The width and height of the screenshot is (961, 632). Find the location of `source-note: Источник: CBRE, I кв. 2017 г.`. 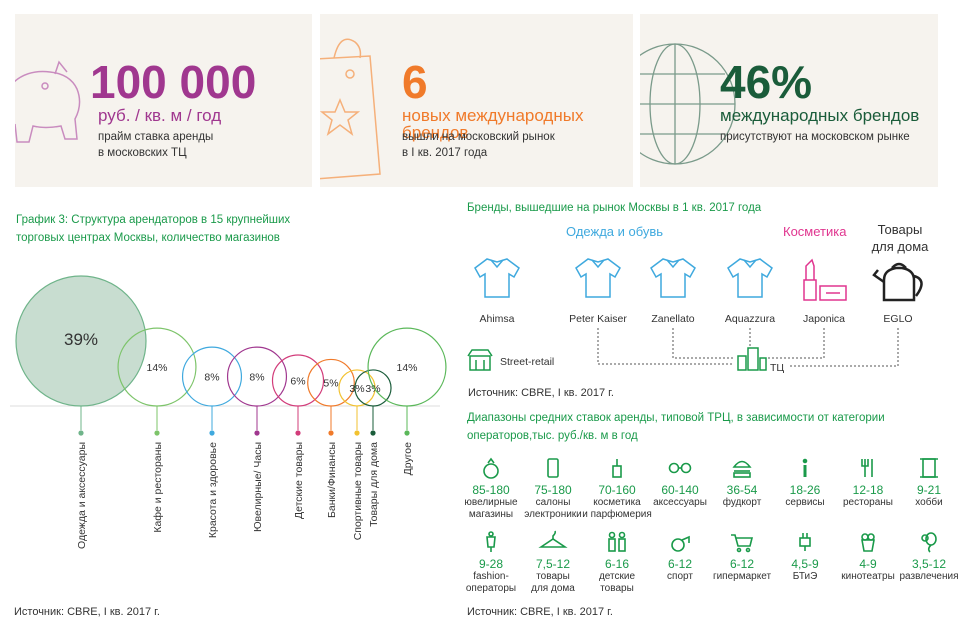

source-note: Источник: CBRE, I кв. 2017 г. is located at coordinates (540, 612).